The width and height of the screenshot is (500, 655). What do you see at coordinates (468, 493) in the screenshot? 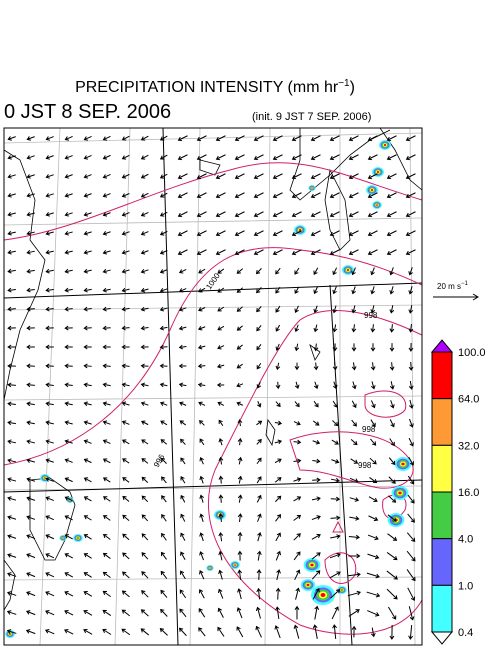
I see `colorbar-label: 16.0` at bounding box center [468, 493].